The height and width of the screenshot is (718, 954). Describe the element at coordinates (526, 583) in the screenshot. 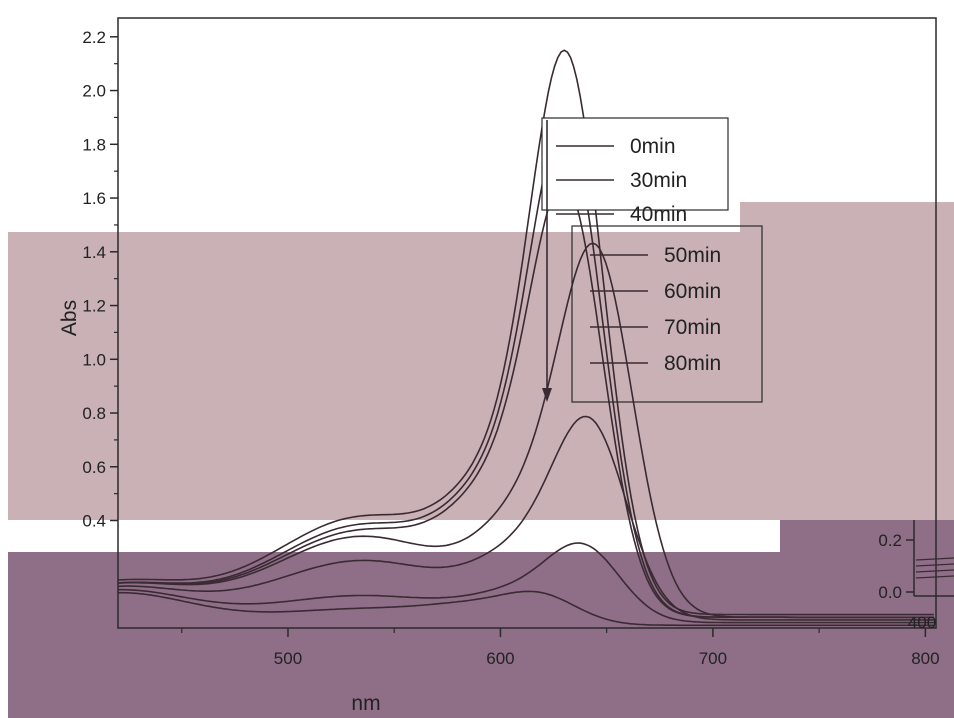

I see `series-line-70min` at that location.